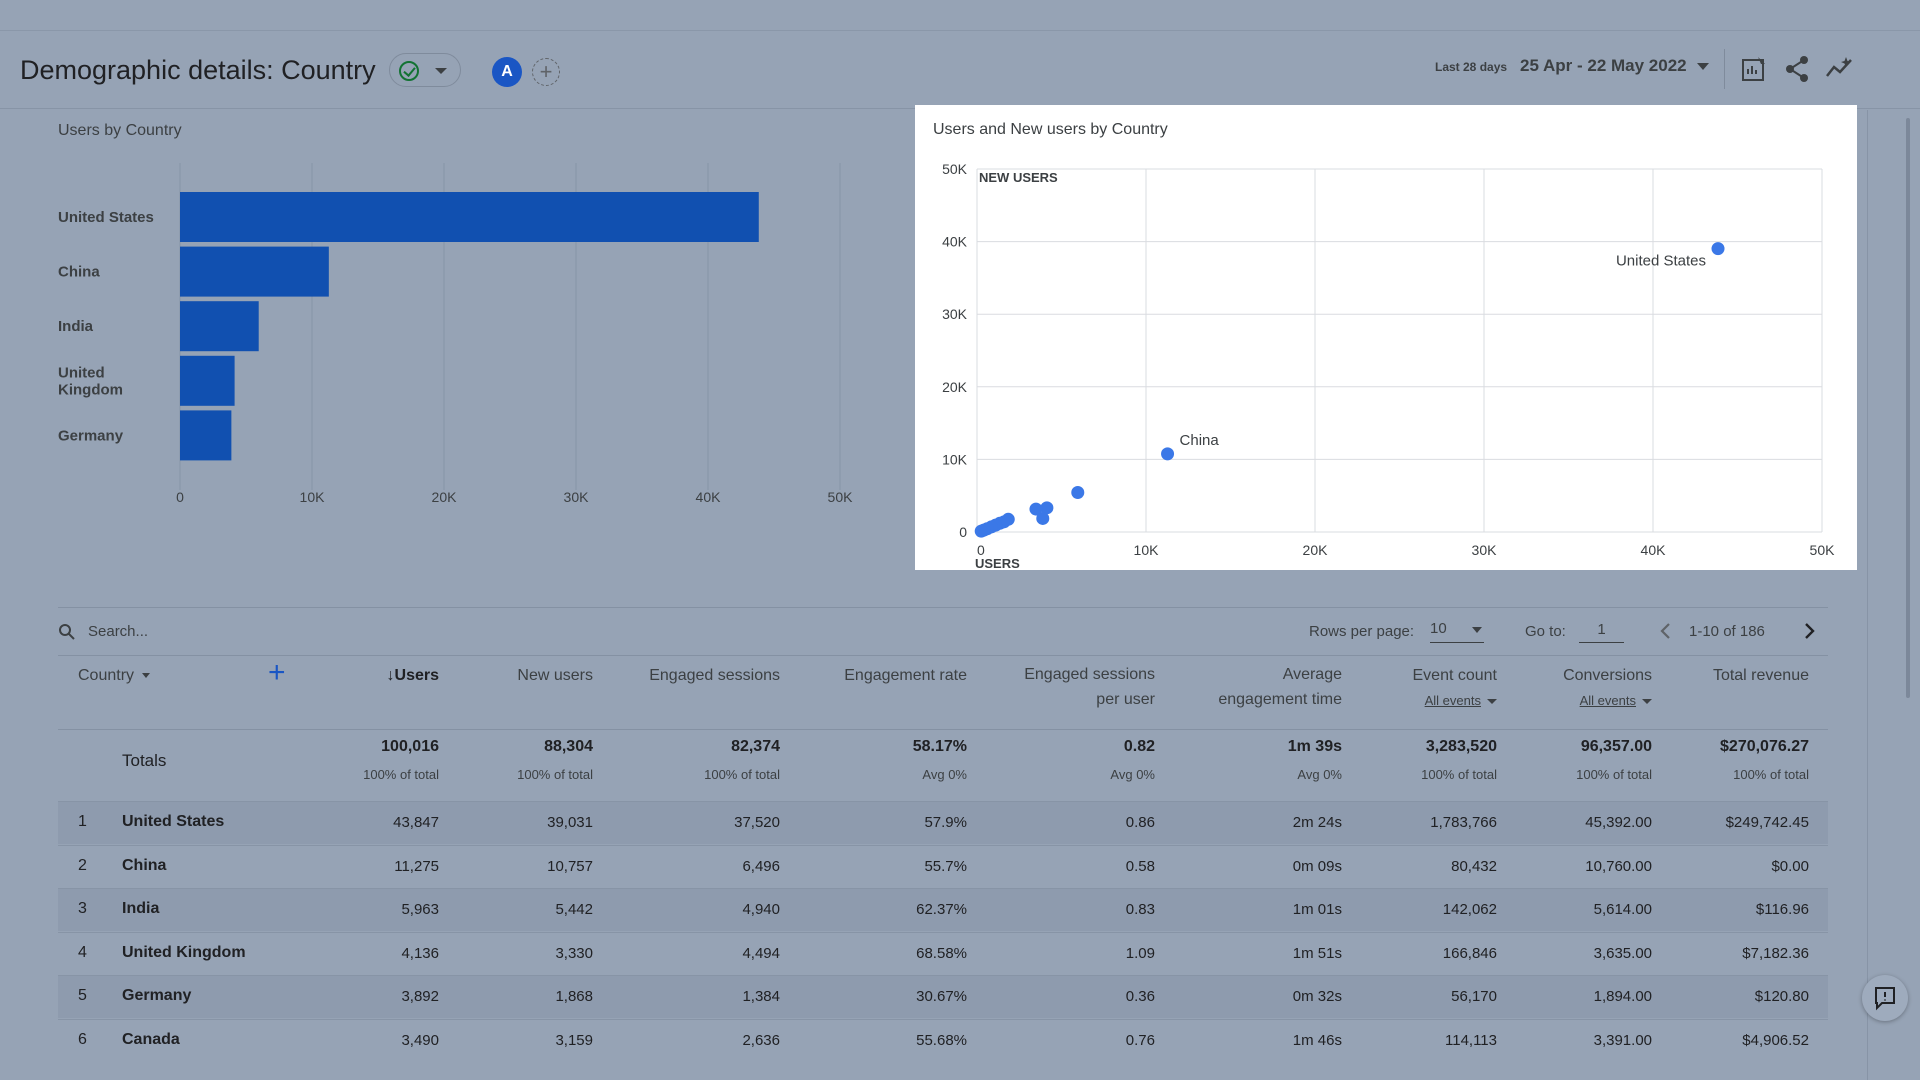 This screenshot has width=1920, height=1080. Describe the element at coordinates (757, 822) in the screenshot. I see `table-cell: 37,520` at that location.